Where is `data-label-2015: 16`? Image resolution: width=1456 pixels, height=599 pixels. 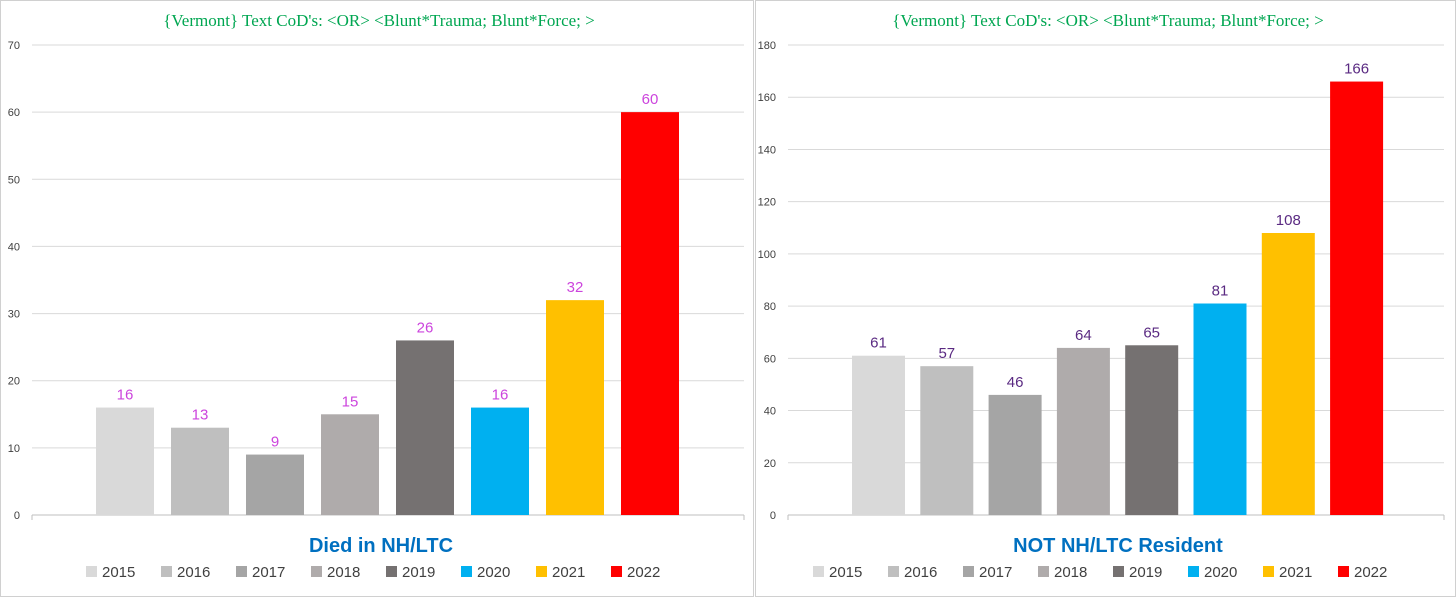
data-label-2015: 16 is located at coordinates (125, 395).